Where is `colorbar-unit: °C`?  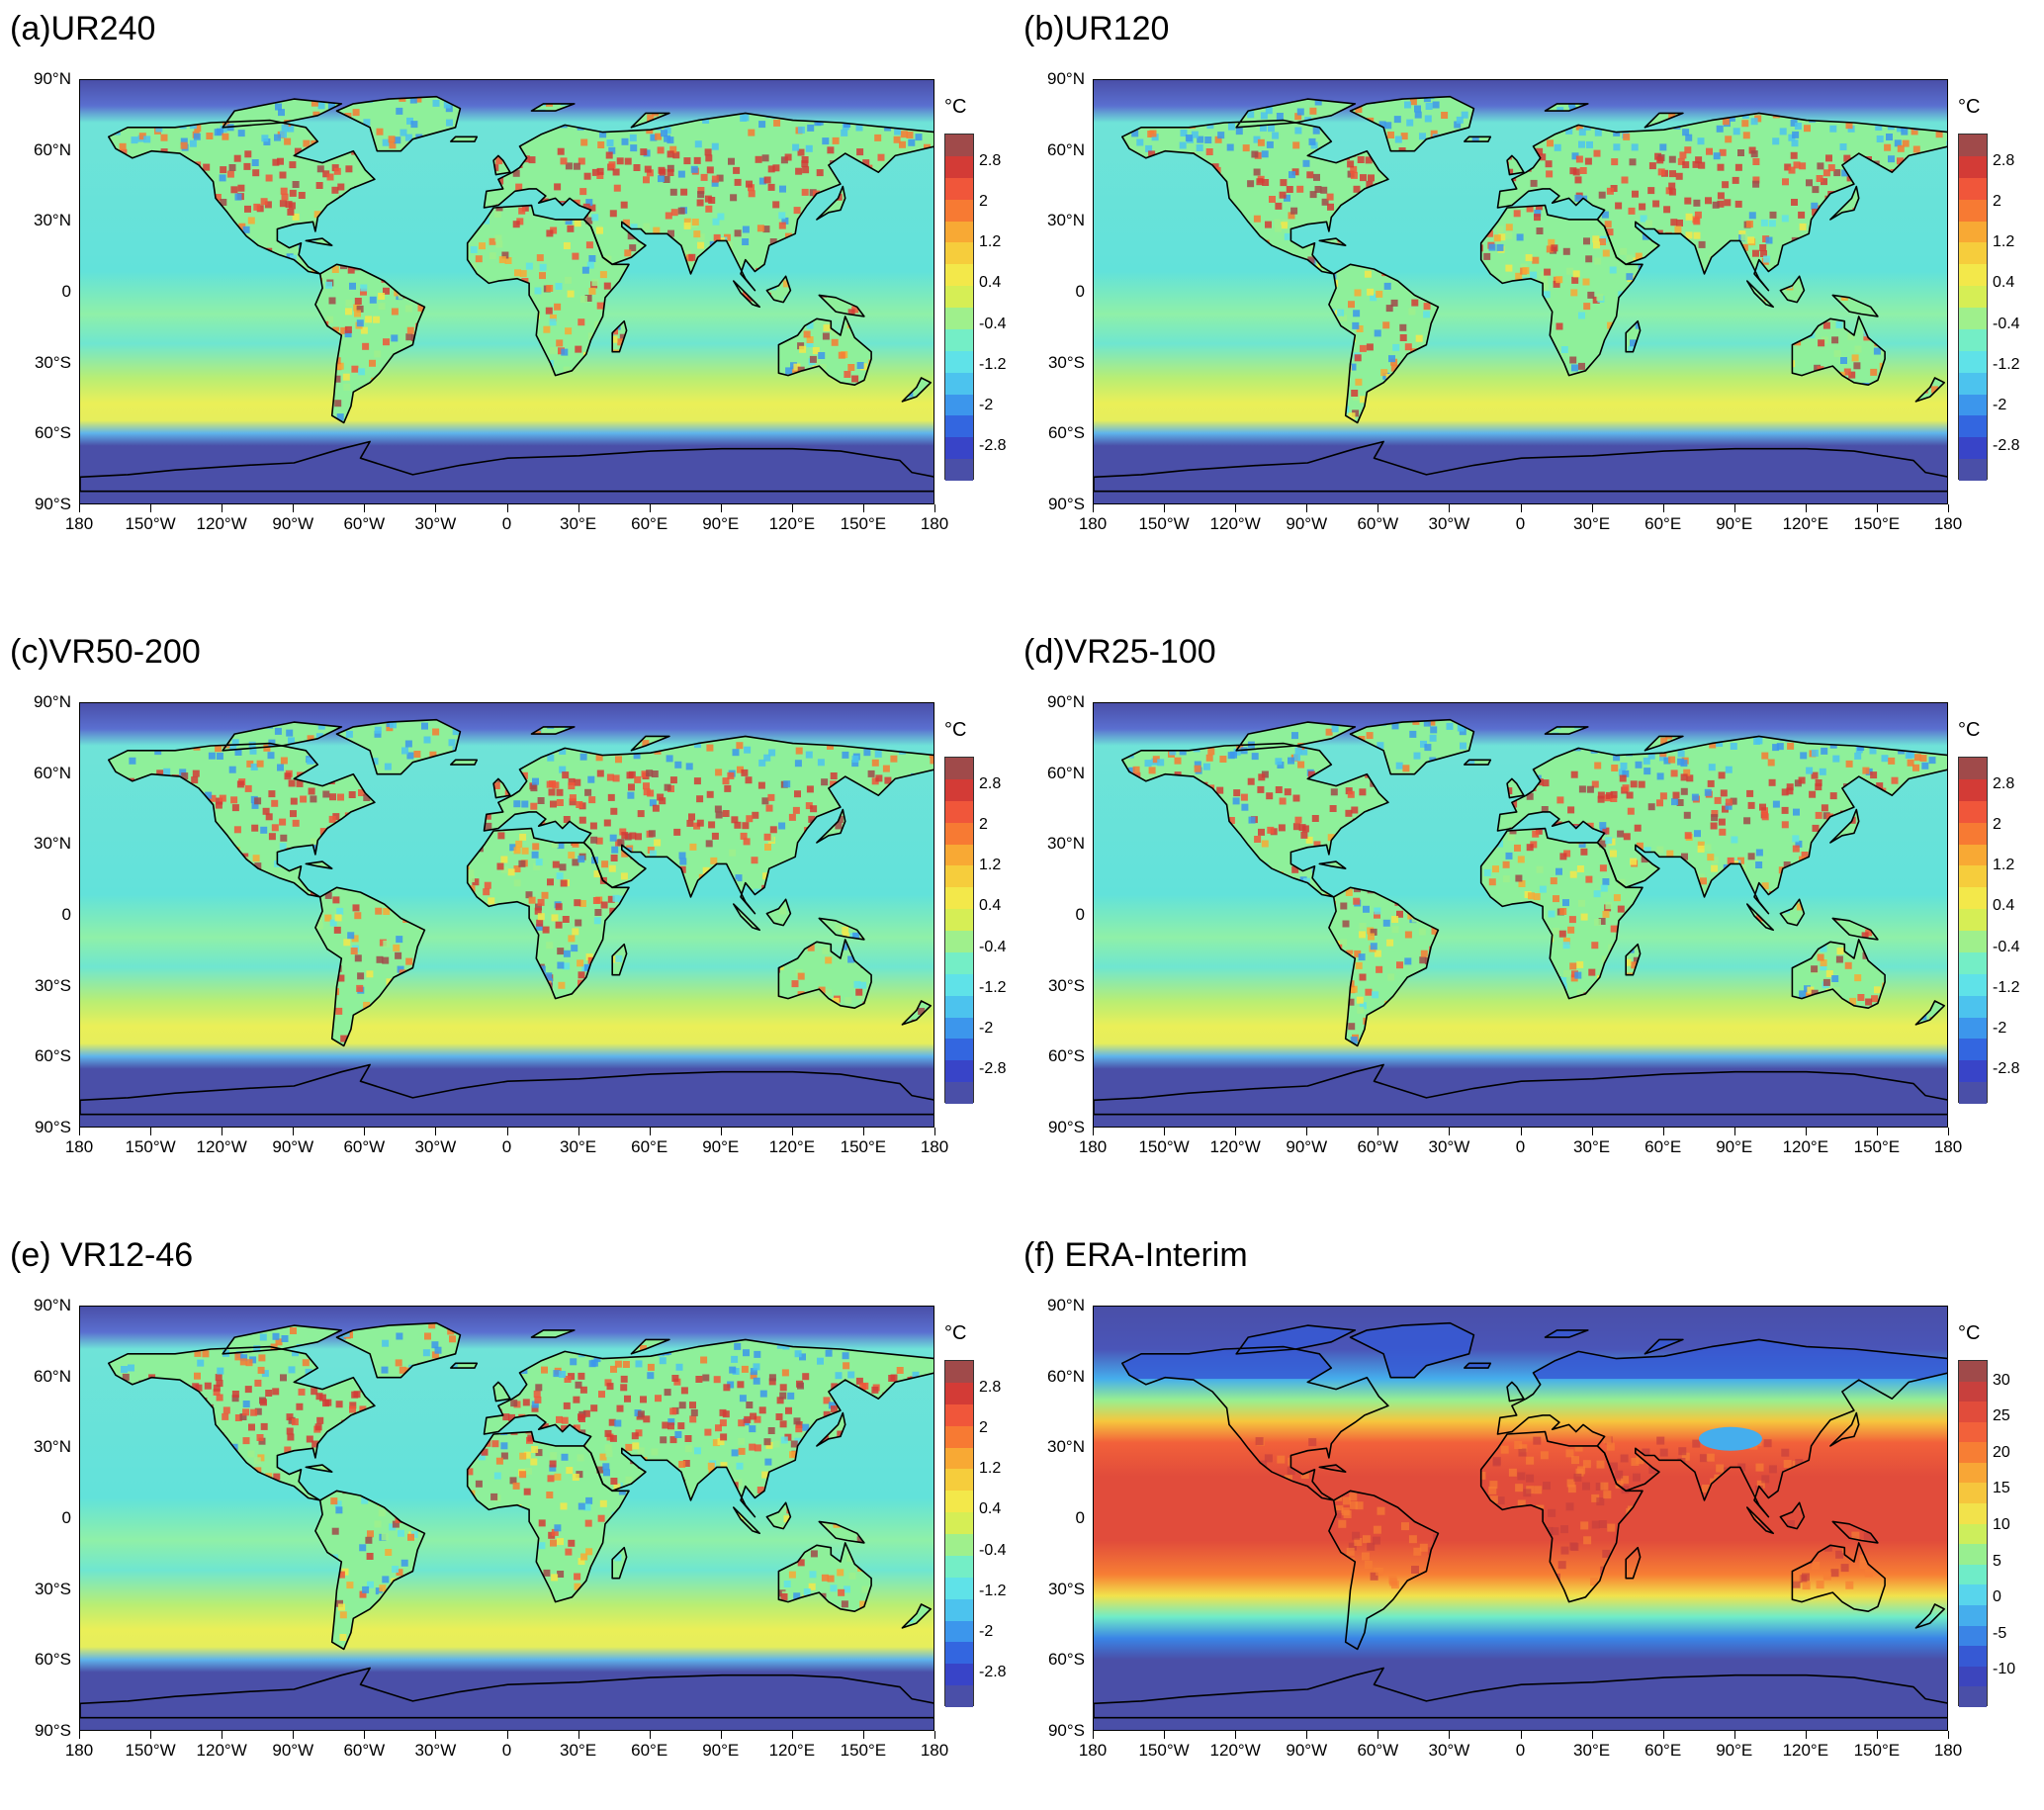 colorbar-unit: °C is located at coordinates (1969, 1333).